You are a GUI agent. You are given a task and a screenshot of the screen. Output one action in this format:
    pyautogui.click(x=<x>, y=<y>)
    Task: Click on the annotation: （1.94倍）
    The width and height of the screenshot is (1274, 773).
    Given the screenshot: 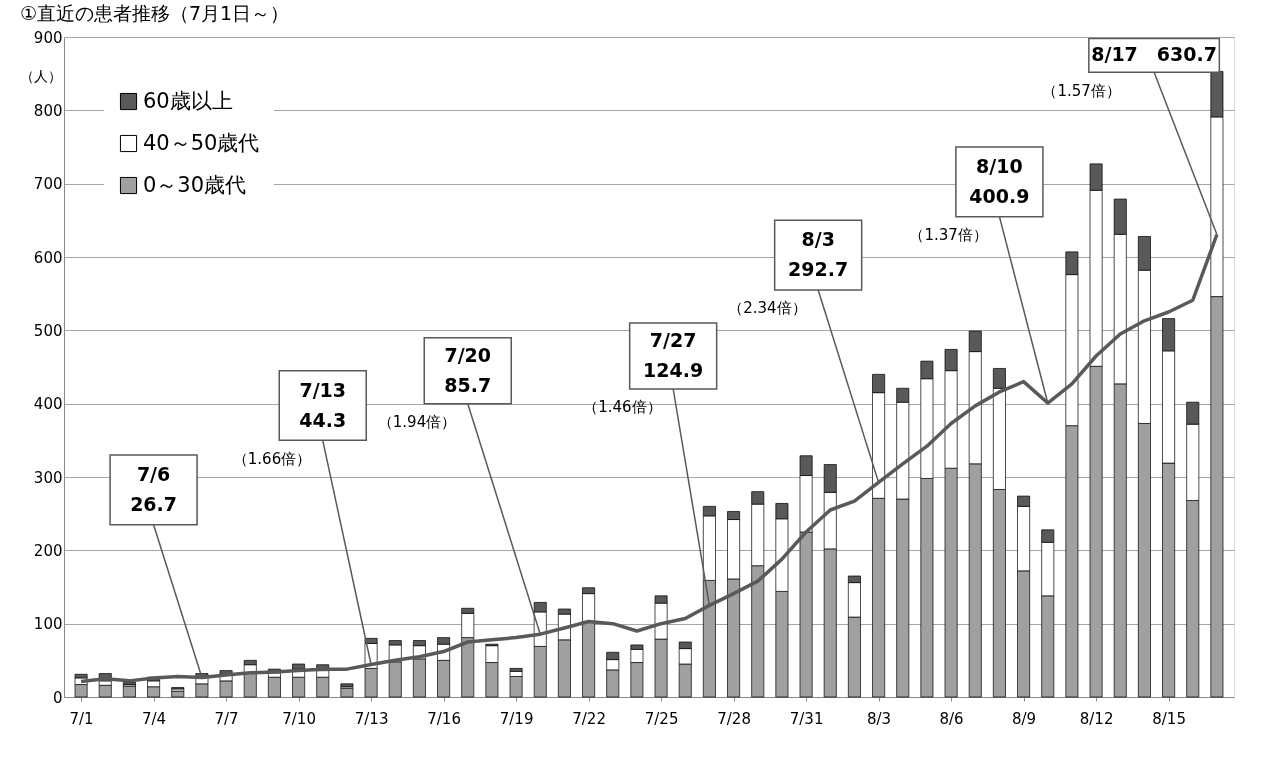 What is the action you would take?
    pyautogui.click(x=417, y=422)
    